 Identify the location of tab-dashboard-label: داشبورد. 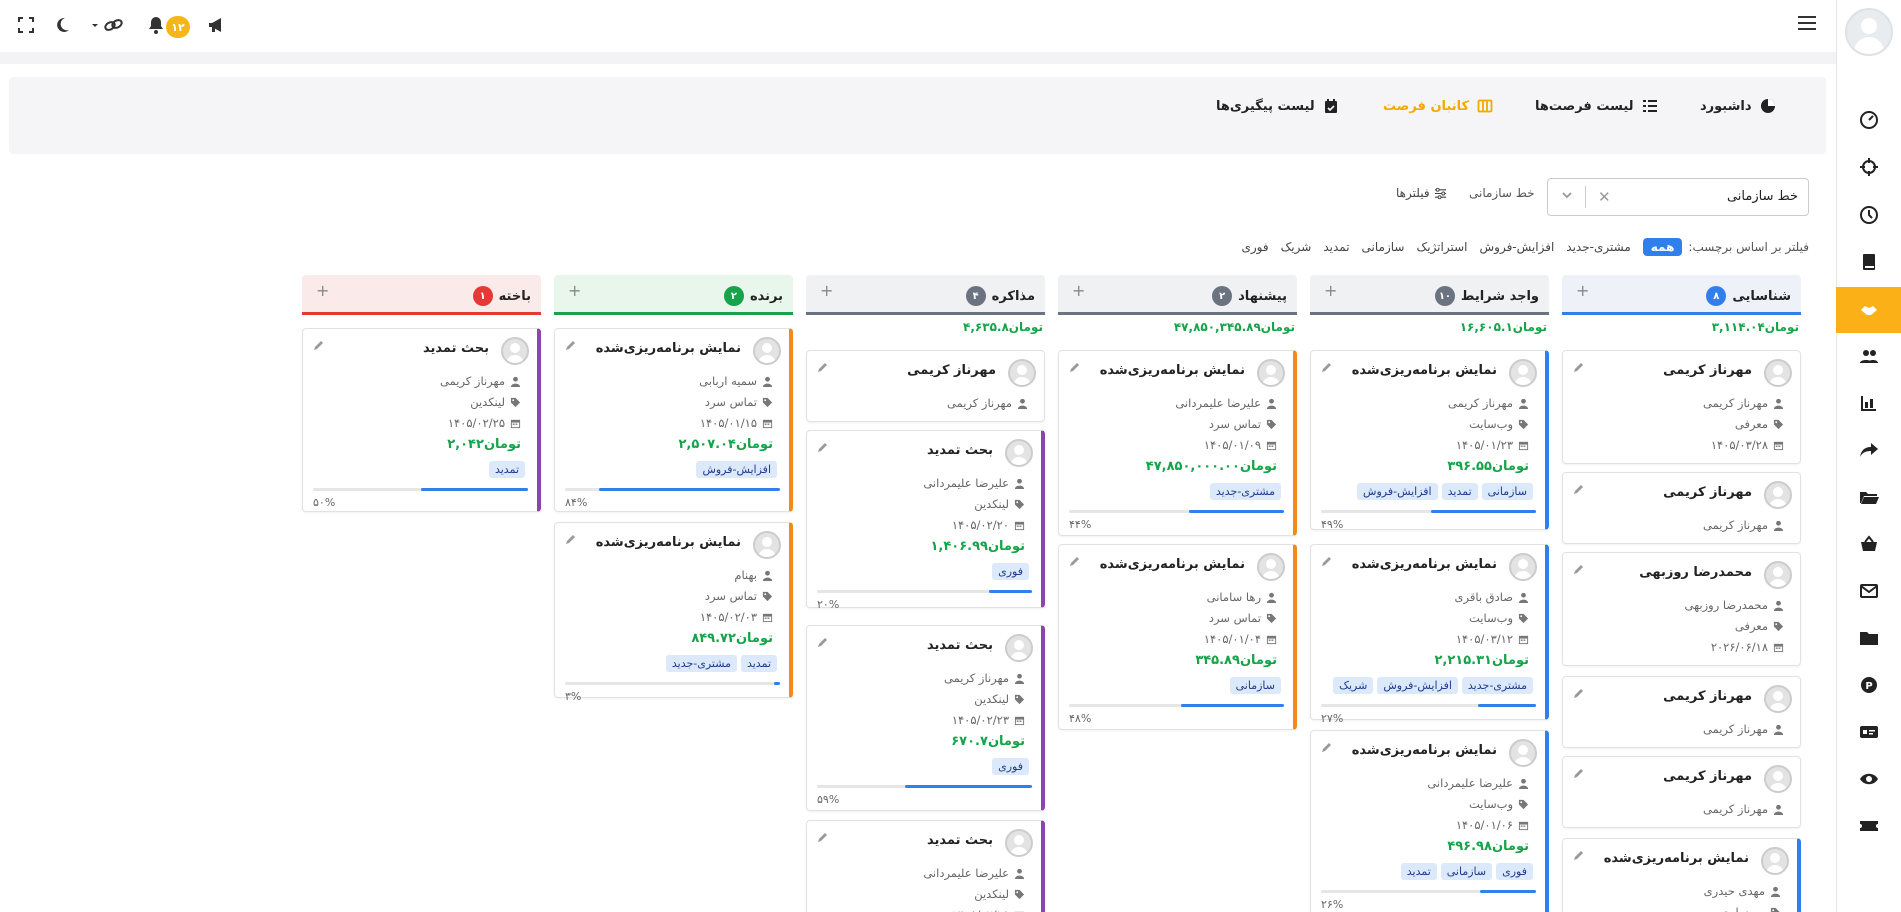
(1726, 106).